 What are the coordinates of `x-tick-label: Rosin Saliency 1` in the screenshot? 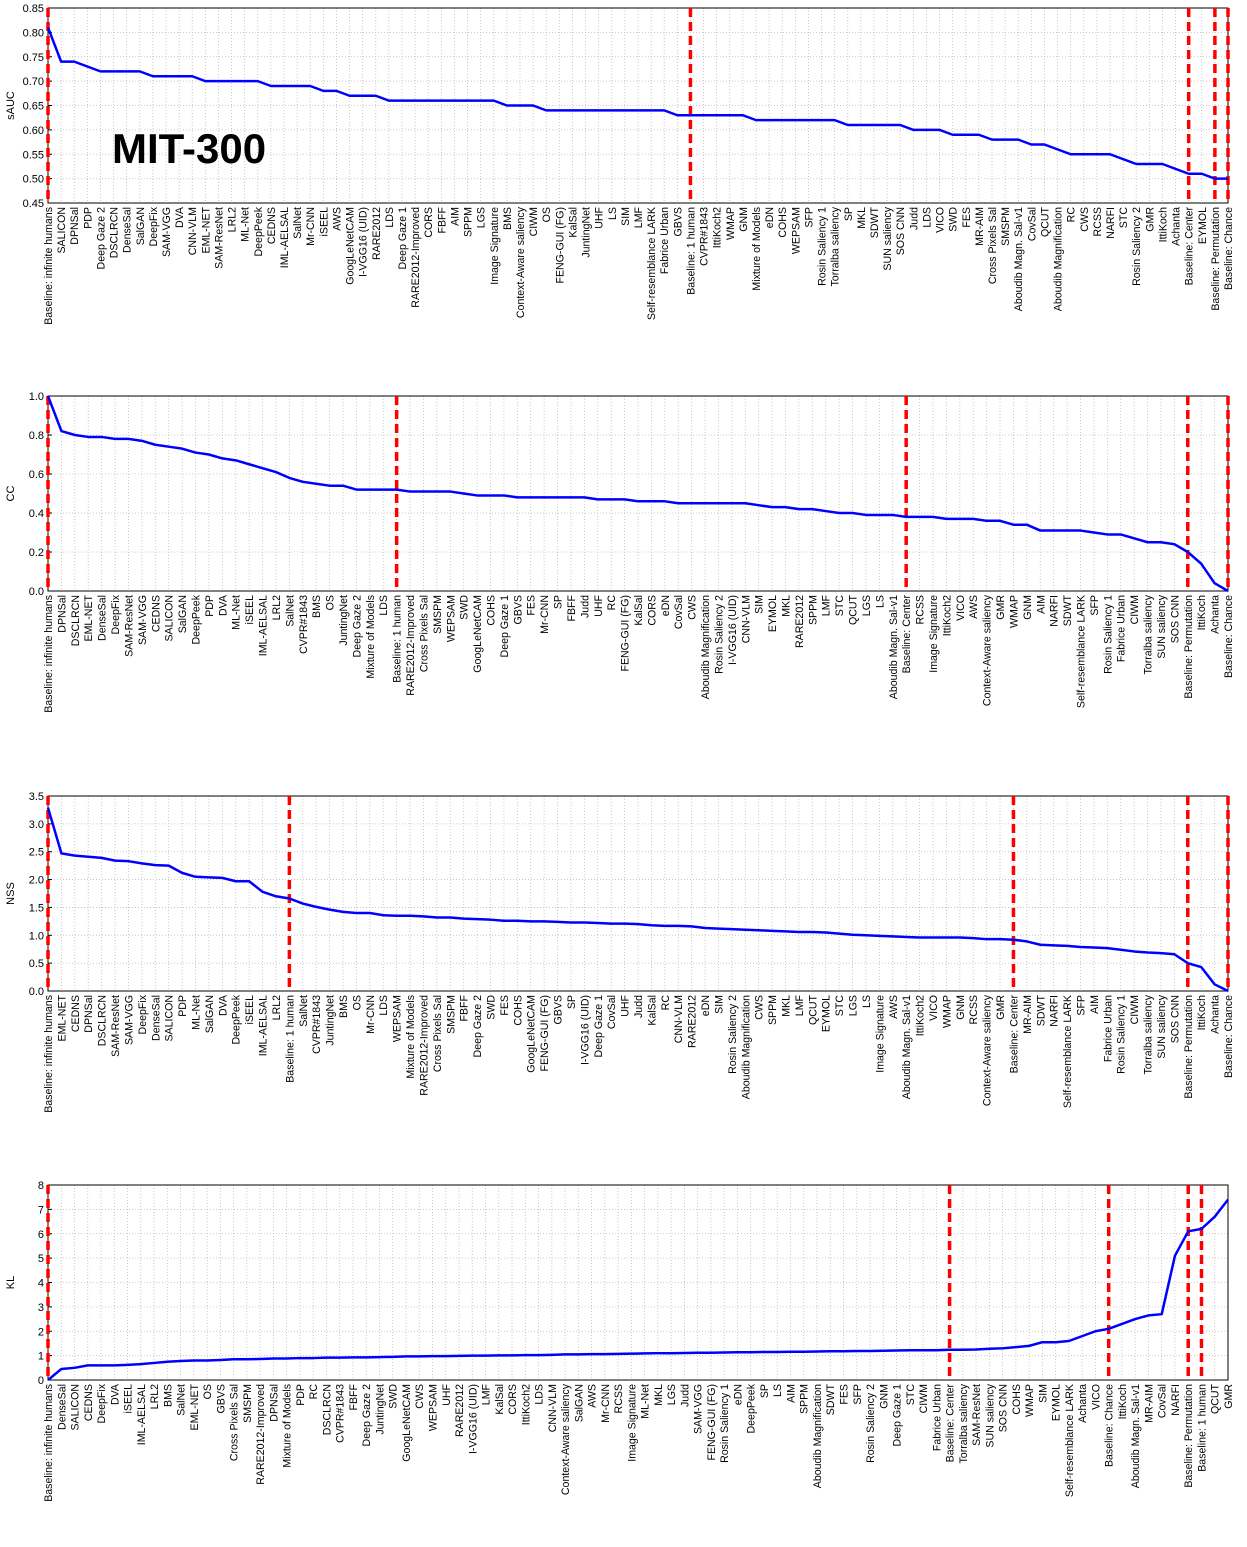 It's located at (1122, 1034).